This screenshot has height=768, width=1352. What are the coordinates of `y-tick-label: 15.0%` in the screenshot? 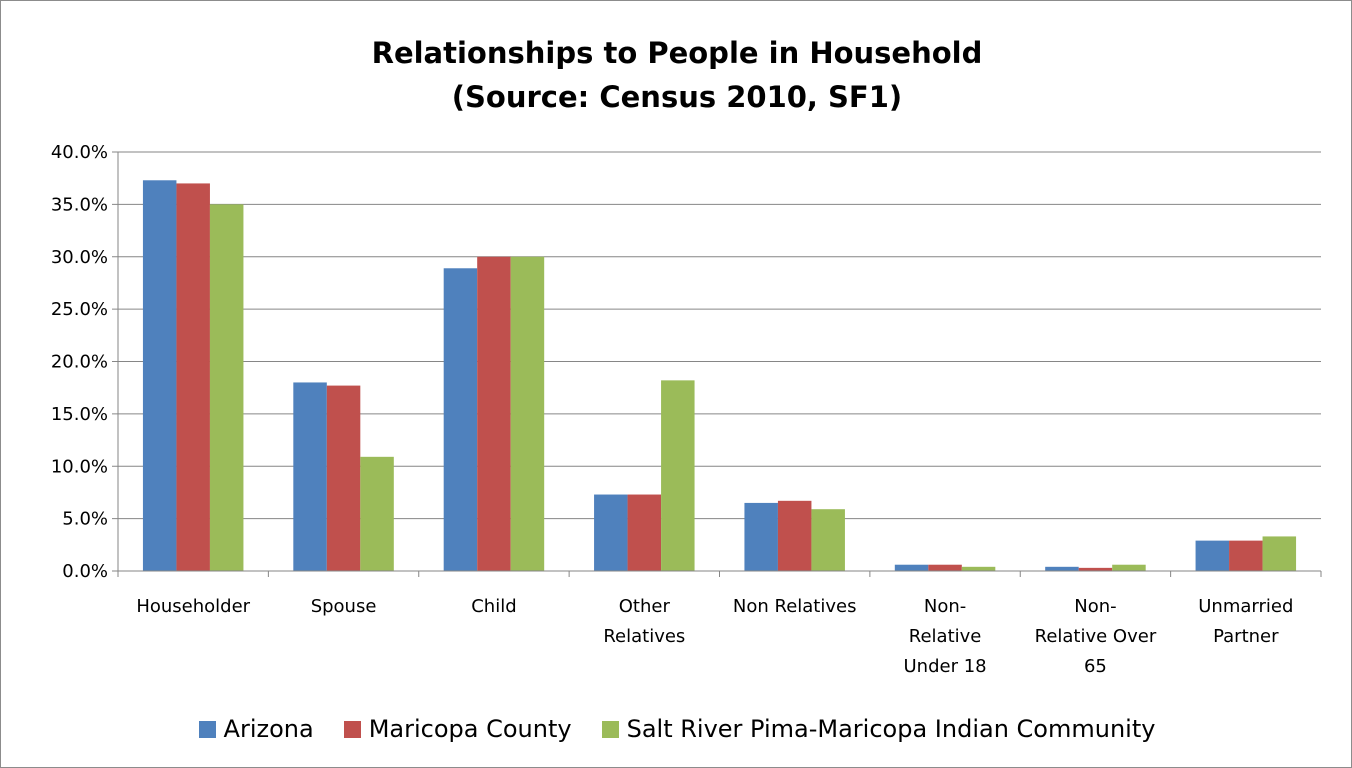 It's located at (79, 414).